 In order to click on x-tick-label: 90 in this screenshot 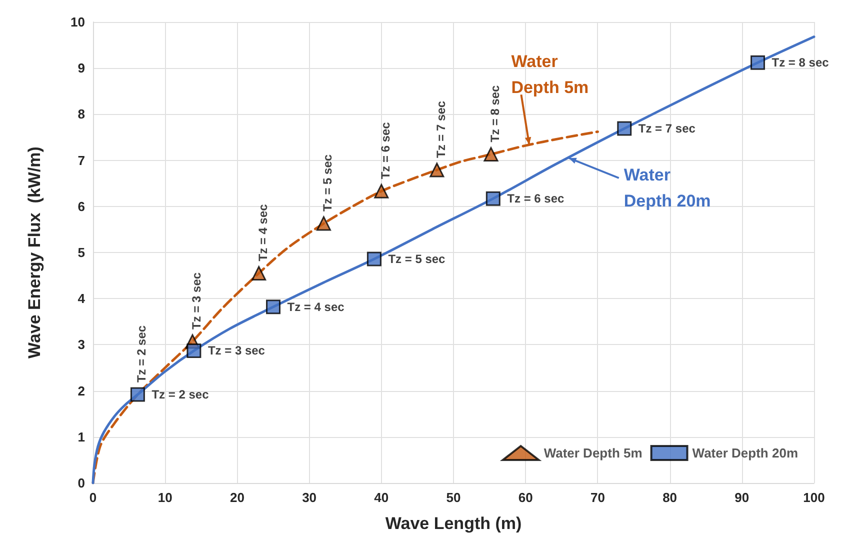, I will do `click(742, 497)`.